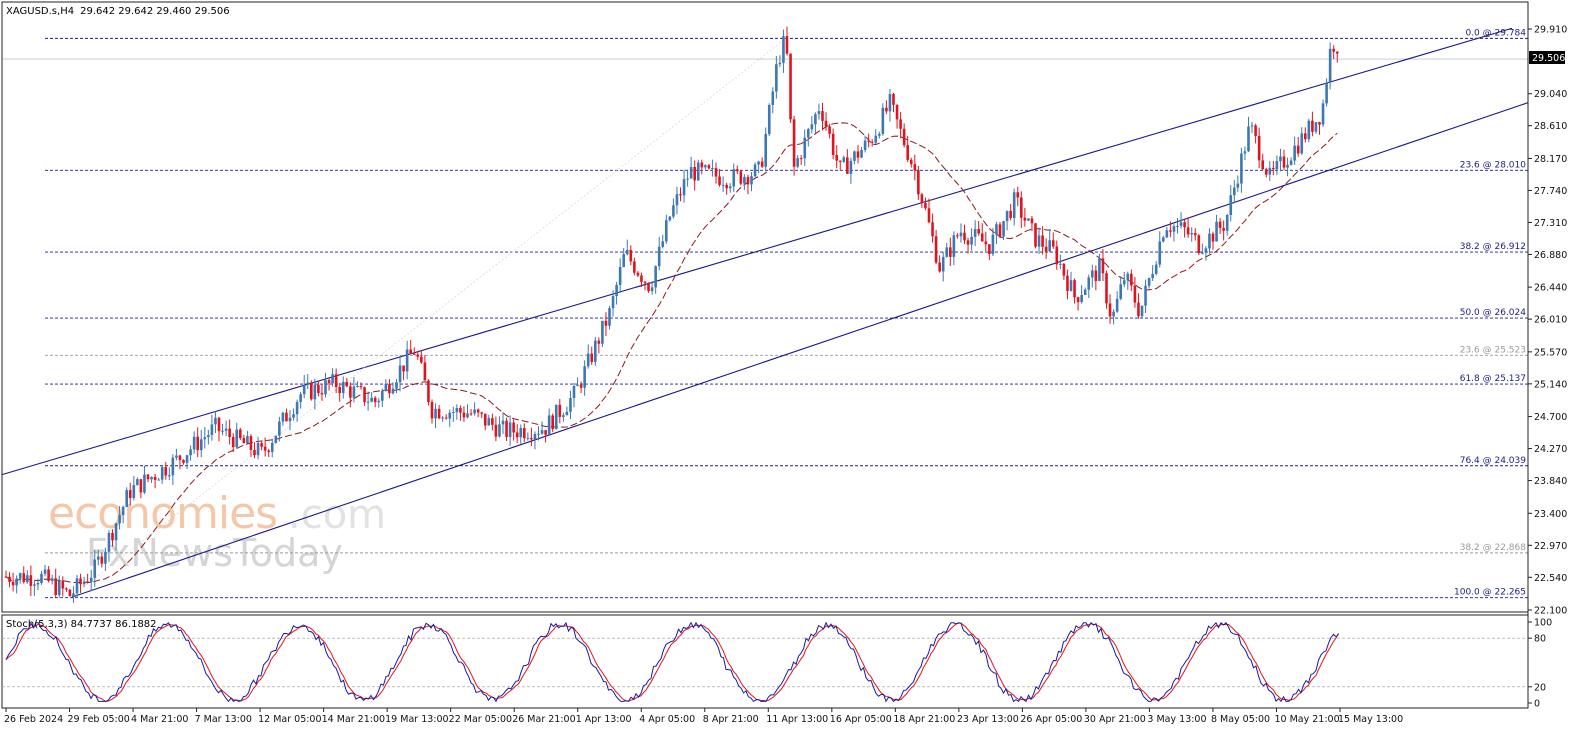 This screenshot has width=1596, height=743. I want to click on fib-level-label: 23.6 @ 28.010, so click(1493, 165).